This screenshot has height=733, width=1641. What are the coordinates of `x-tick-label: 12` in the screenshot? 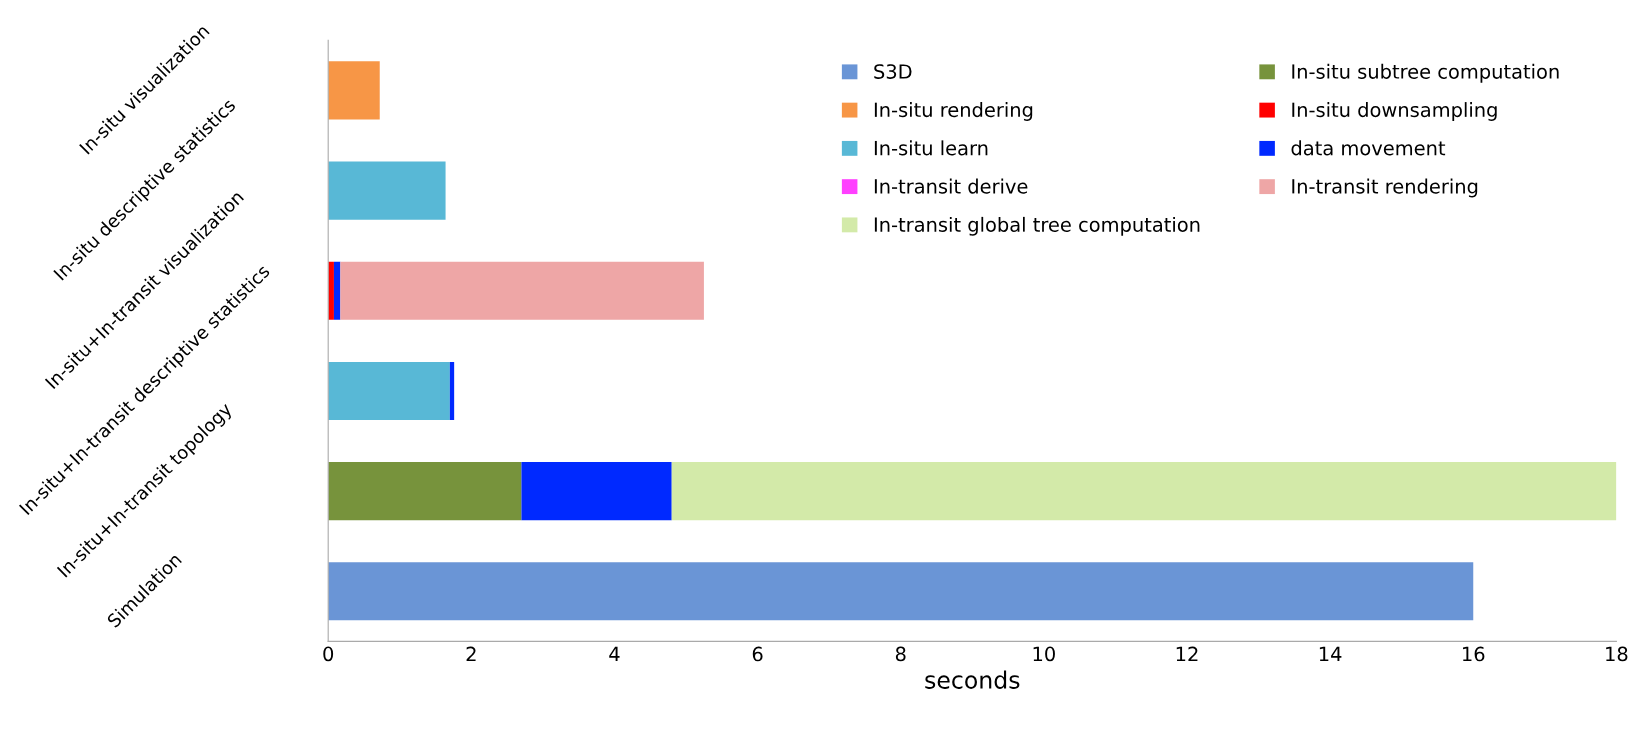 It's located at (1187, 654).